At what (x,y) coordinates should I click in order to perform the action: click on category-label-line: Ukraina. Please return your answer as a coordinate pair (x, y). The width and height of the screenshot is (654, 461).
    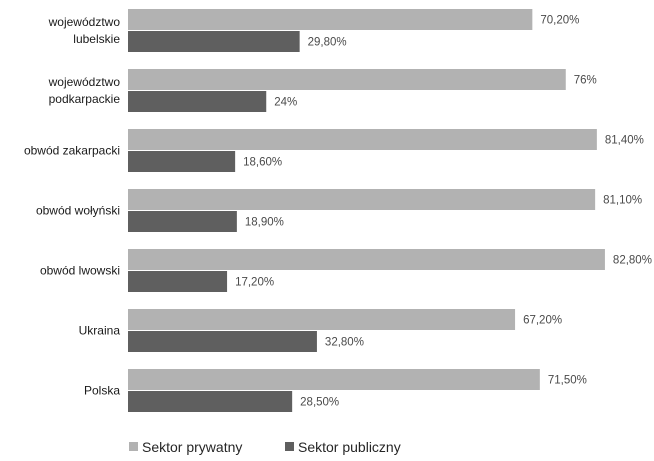
    Looking at the image, I should click on (100, 331).